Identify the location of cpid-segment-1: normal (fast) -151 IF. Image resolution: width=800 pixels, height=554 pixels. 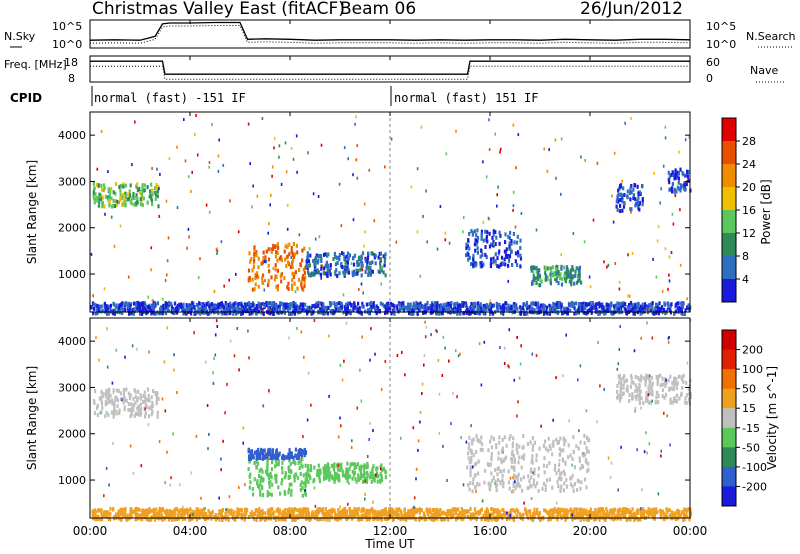
(170, 98).